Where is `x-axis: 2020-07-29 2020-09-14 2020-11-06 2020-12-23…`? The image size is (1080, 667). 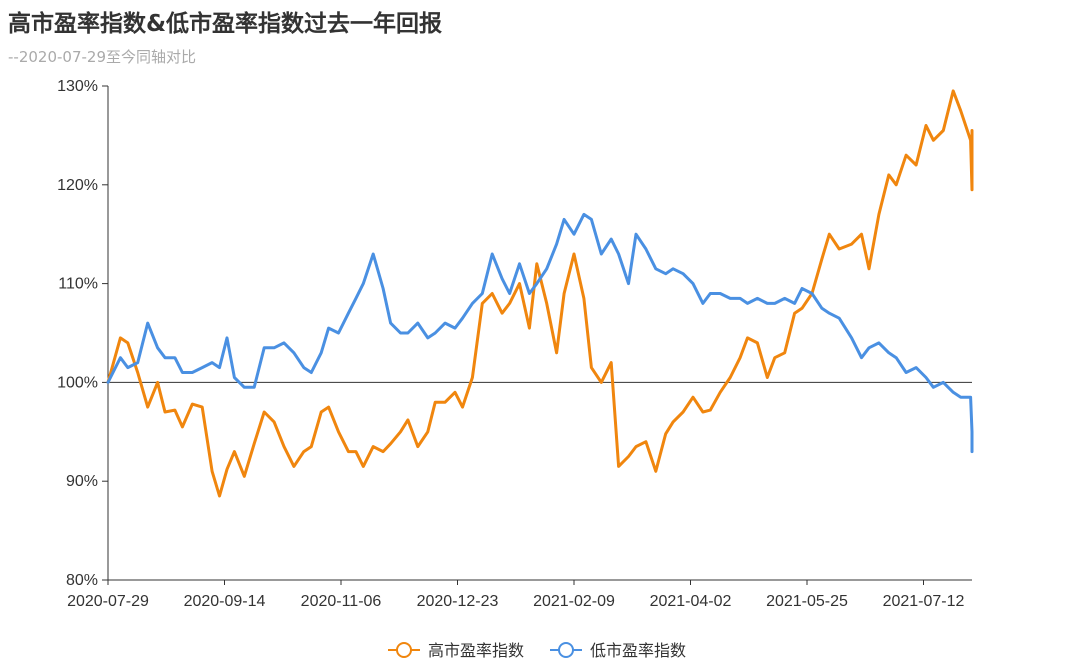
x-axis: 2020-07-29 2020-09-14 2020-11-06 2020-12-23… is located at coordinates (519, 594).